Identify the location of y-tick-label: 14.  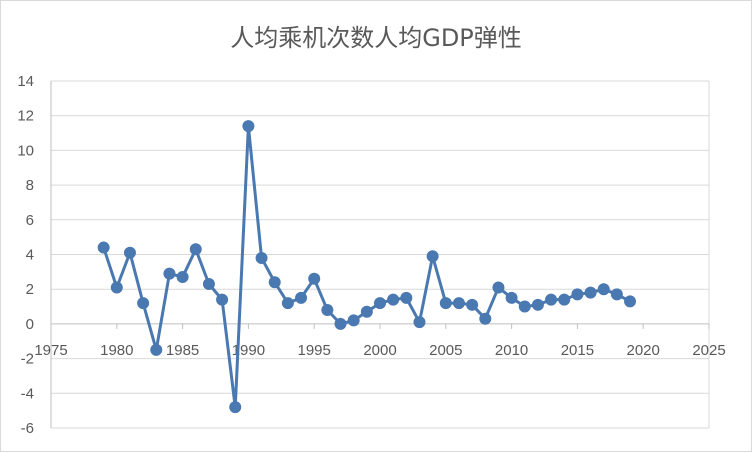
(25, 81).